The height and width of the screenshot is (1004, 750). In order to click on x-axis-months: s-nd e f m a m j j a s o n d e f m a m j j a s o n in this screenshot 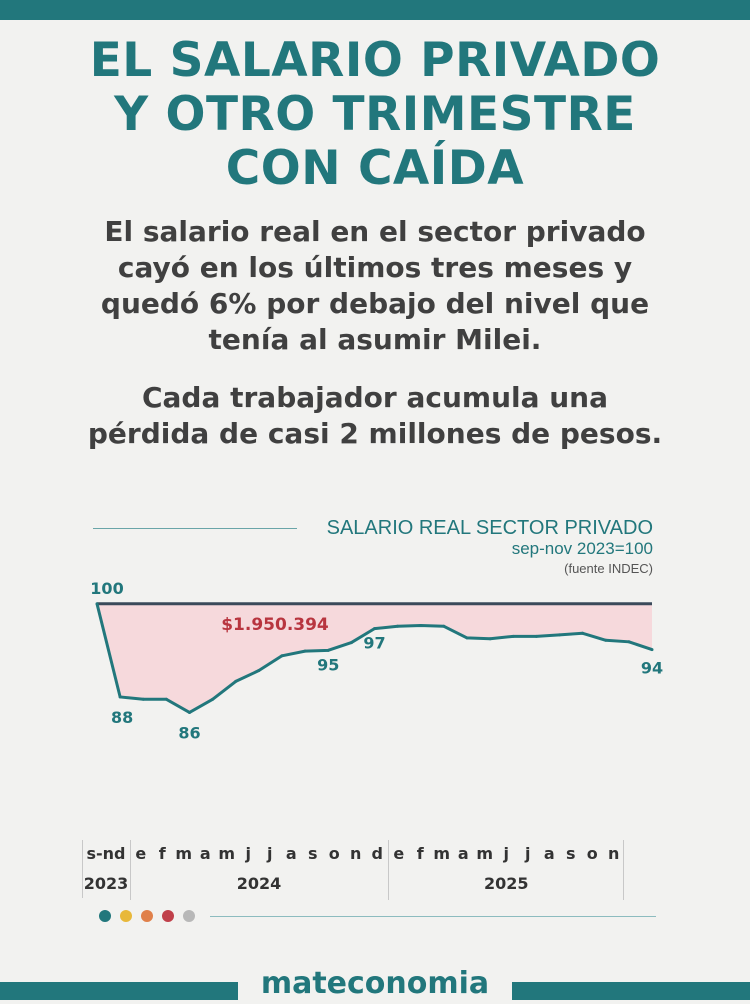, I will do `click(353, 854)`.